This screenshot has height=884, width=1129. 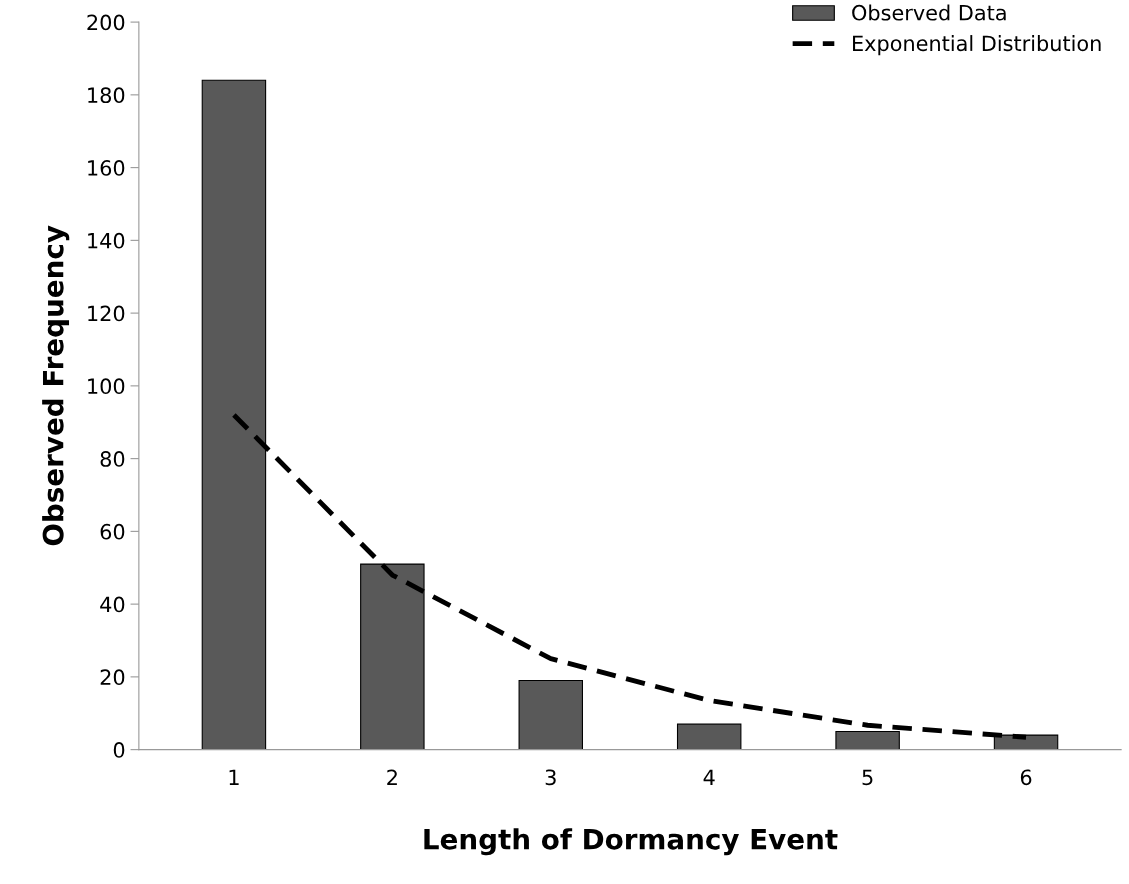 What do you see at coordinates (112, 459) in the screenshot?
I see `y-tick-label: 80` at bounding box center [112, 459].